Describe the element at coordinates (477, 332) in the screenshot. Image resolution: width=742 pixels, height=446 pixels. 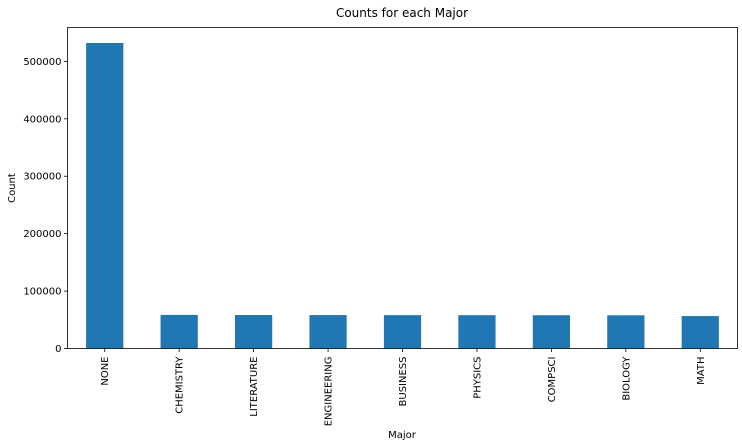
I see `bar-physics` at that location.